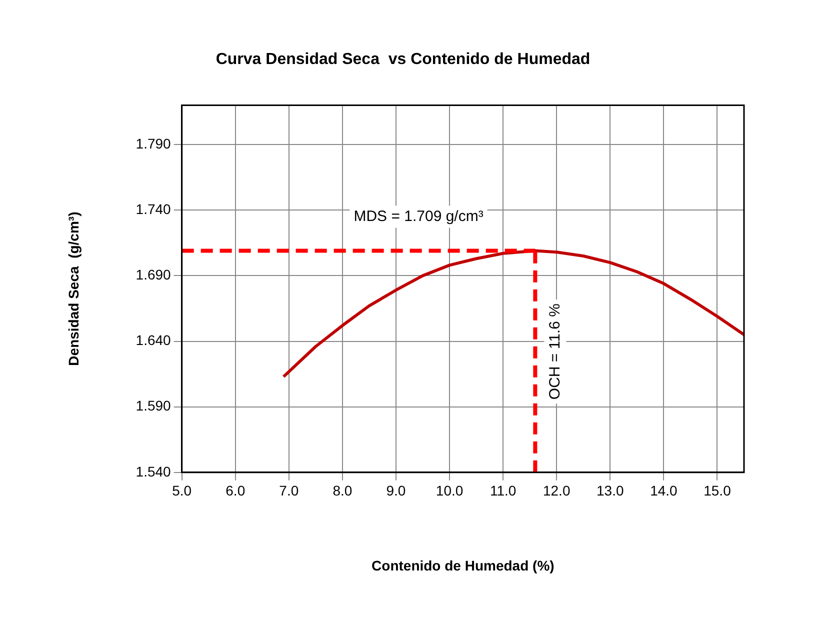 This screenshot has width=829, height=629. I want to click on y-tick-label: 1.790, so click(154, 143).